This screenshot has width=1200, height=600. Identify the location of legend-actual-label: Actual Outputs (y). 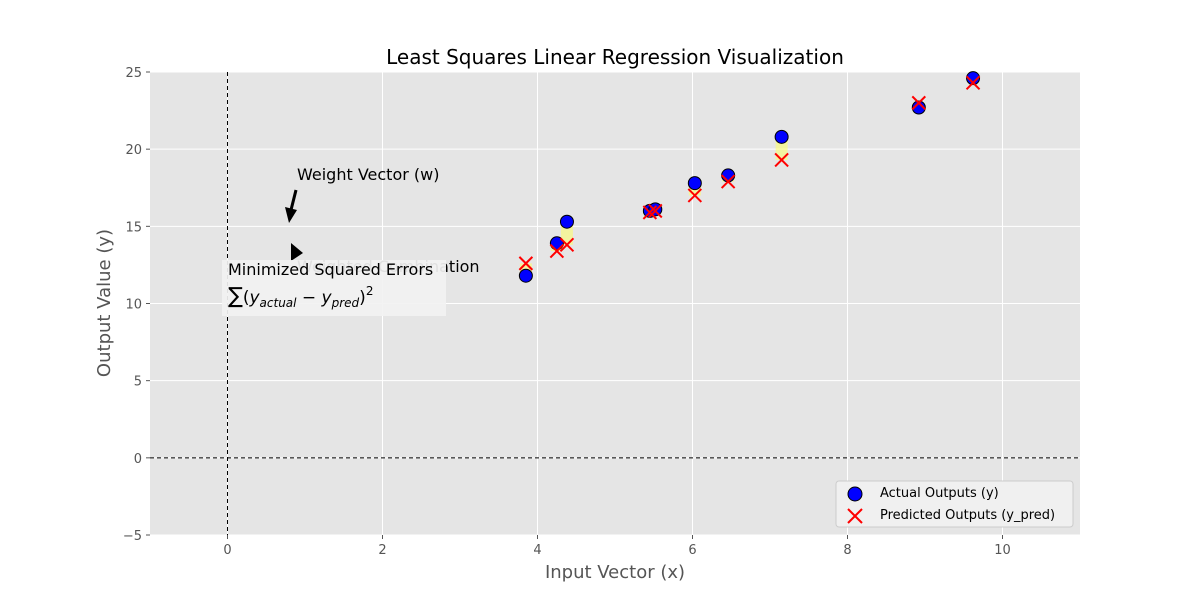
(939, 493).